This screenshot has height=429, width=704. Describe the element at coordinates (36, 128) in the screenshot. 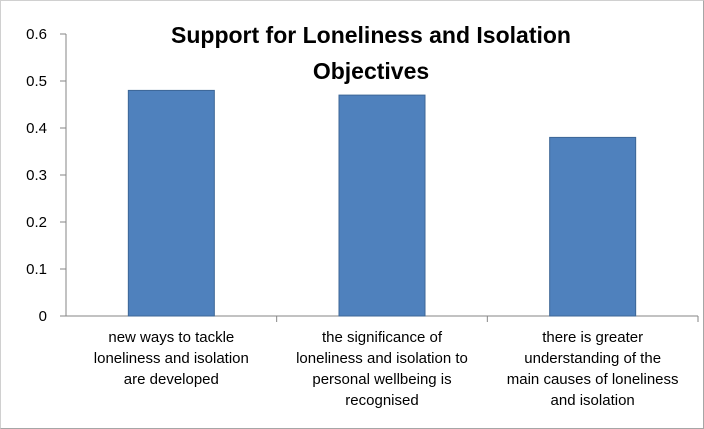

I see `y-tick-label: 0.4` at that location.